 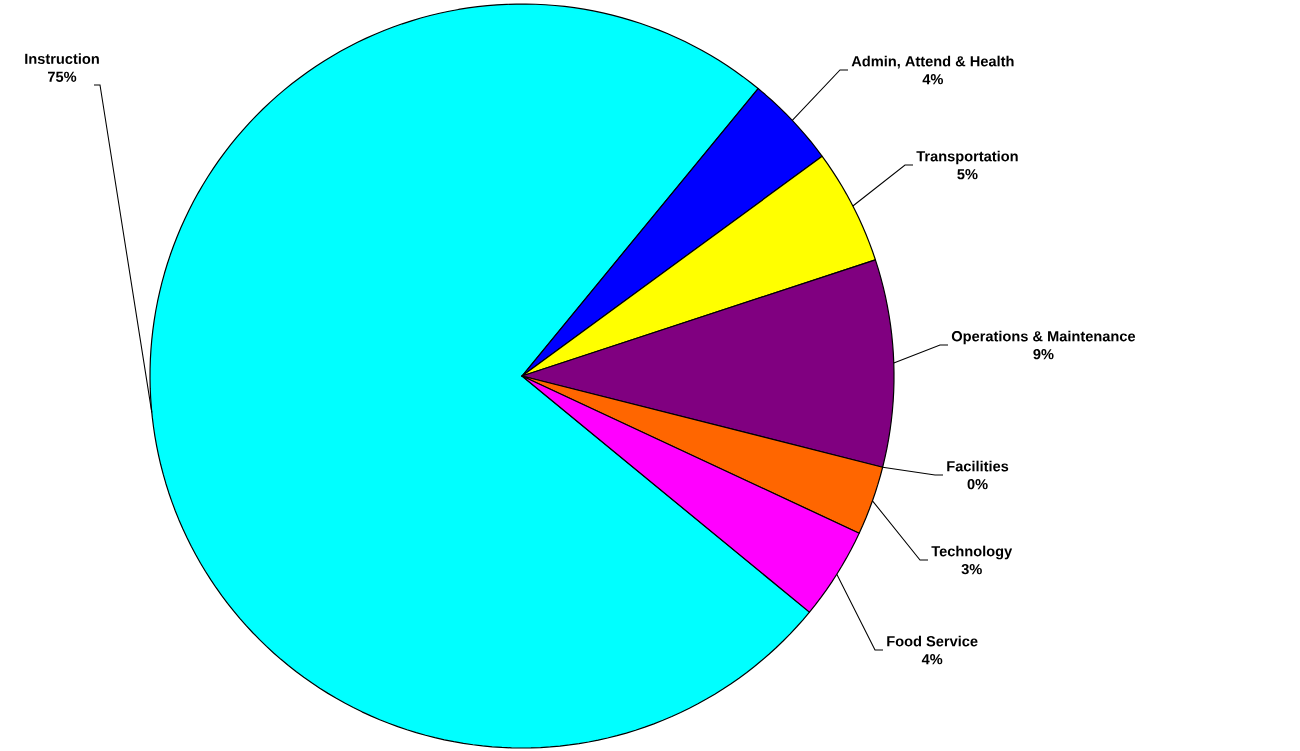 What do you see at coordinates (62, 76) in the screenshot?
I see `data-label: 75%` at bounding box center [62, 76].